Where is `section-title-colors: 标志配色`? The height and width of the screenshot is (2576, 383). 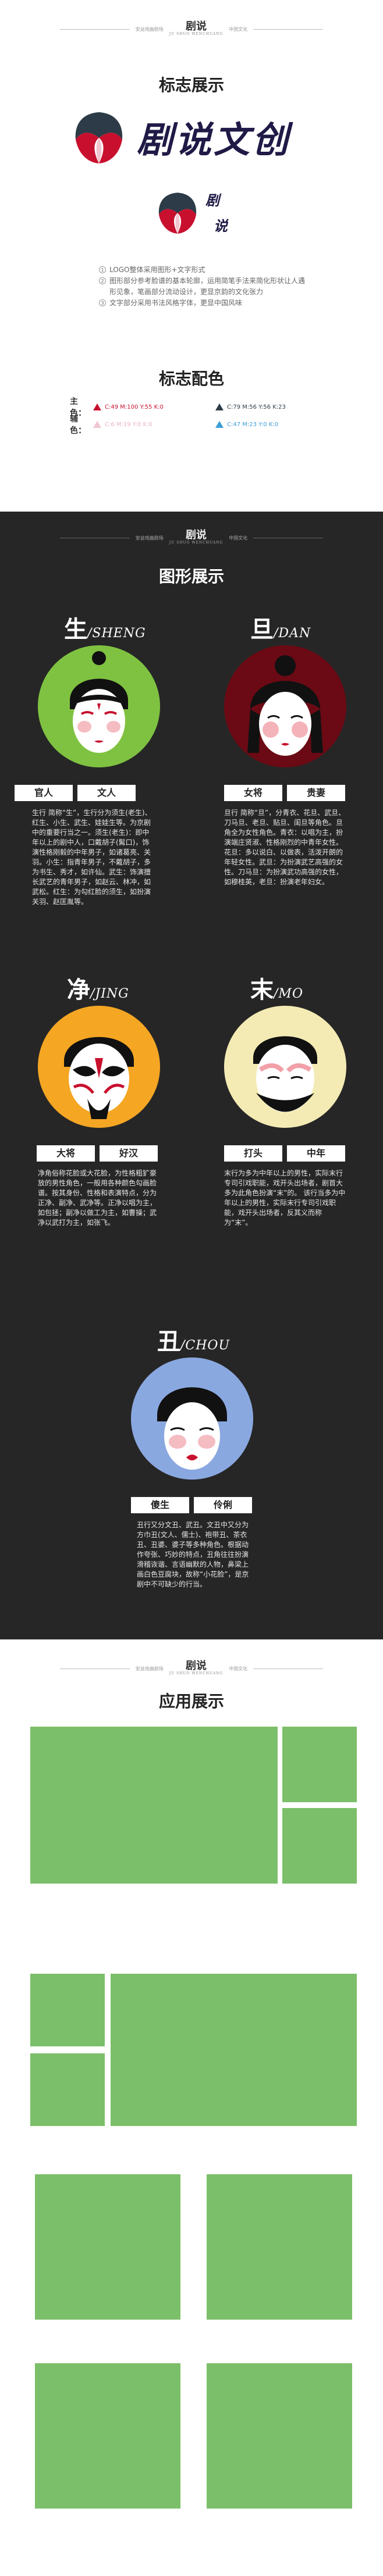
section-title-colors: 标志配色 is located at coordinates (191, 378).